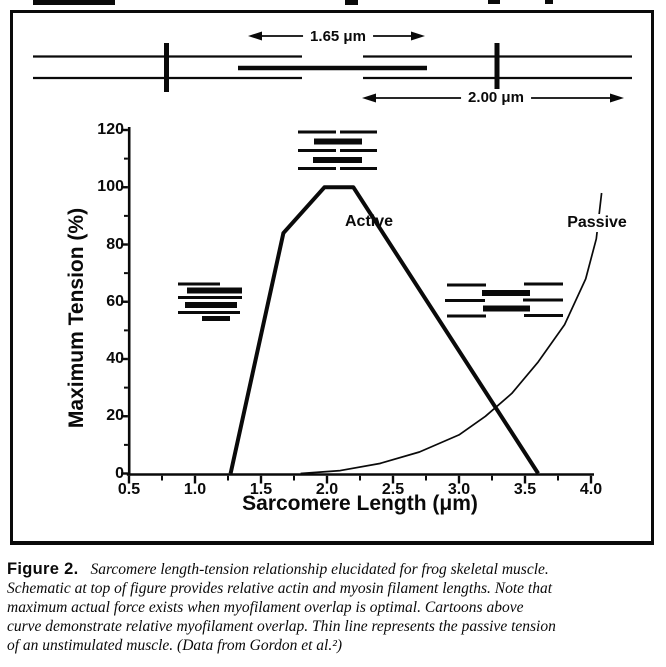  What do you see at coordinates (110, 187) in the screenshot?
I see `y-tick-label: 100` at bounding box center [110, 187].